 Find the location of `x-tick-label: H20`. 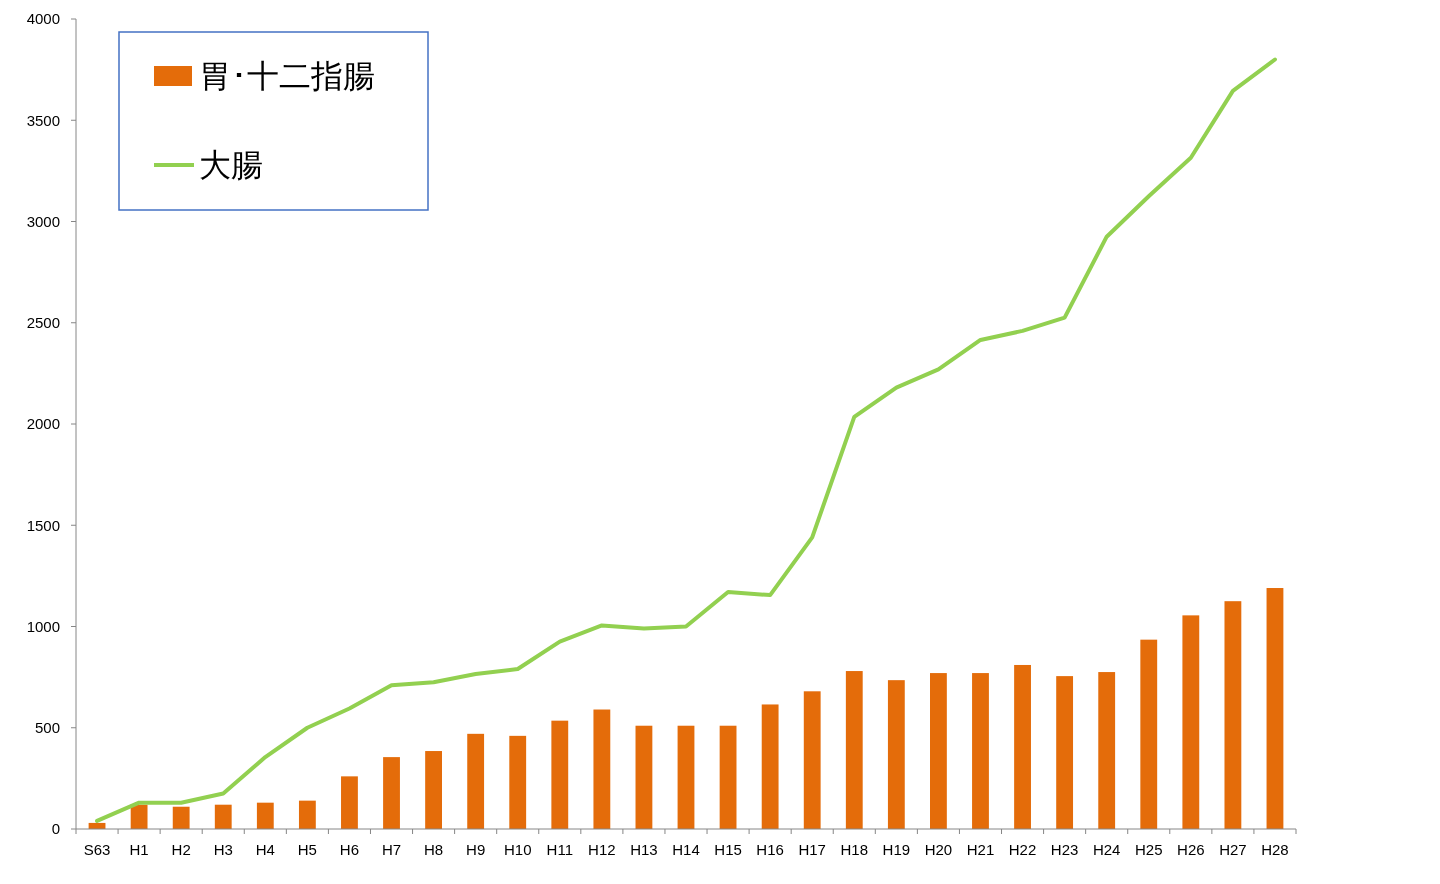

x-tick-label: H20 is located at coordinates (938, 849).